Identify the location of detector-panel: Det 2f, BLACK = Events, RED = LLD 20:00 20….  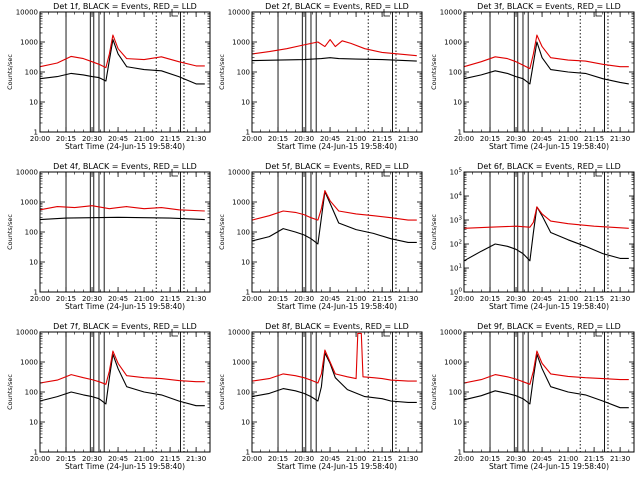
(320, 76).